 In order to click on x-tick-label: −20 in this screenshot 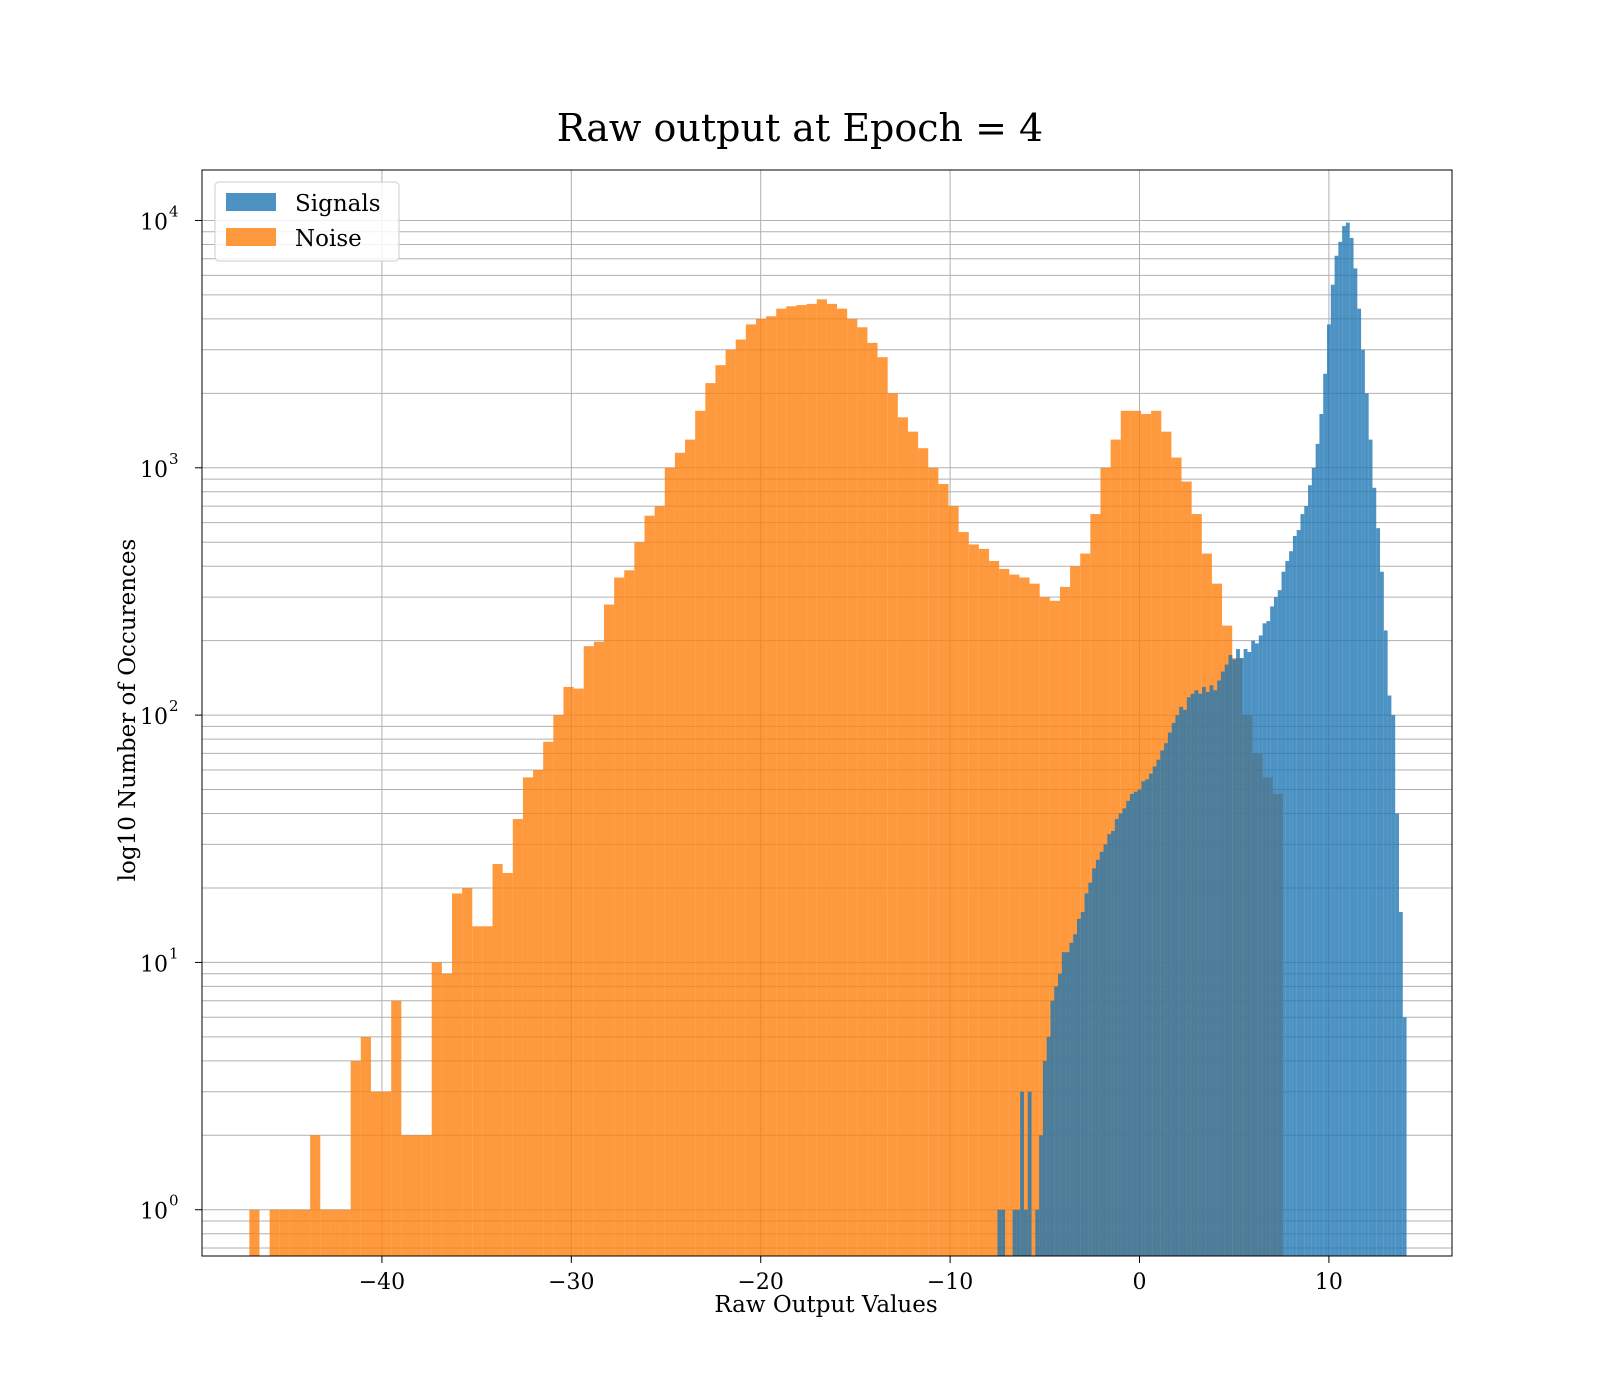, I will do `click(760, 1282)`.